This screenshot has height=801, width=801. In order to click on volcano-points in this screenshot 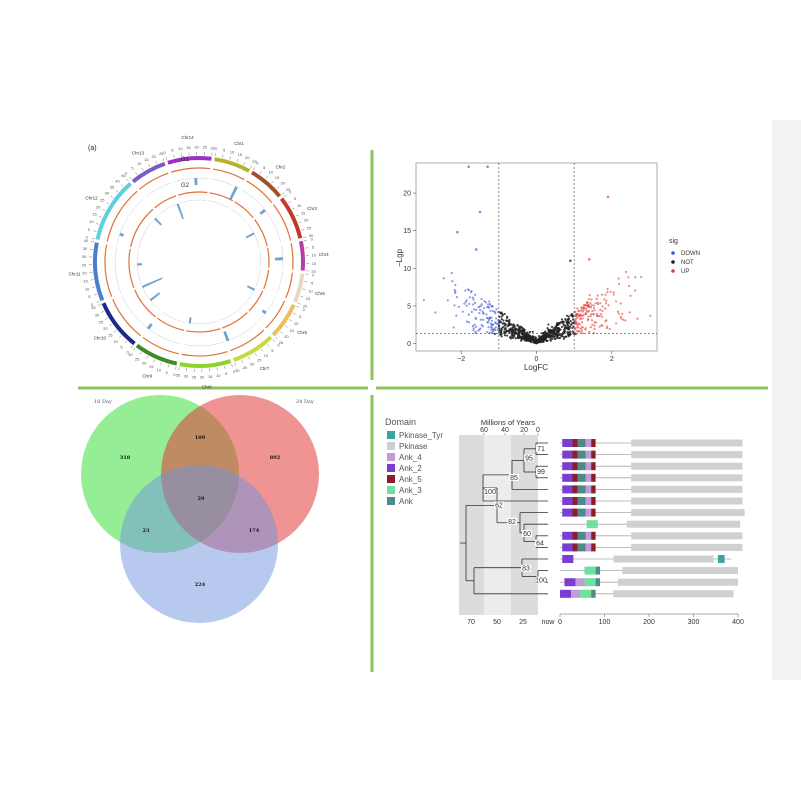, I will do `click(537, 255)`.